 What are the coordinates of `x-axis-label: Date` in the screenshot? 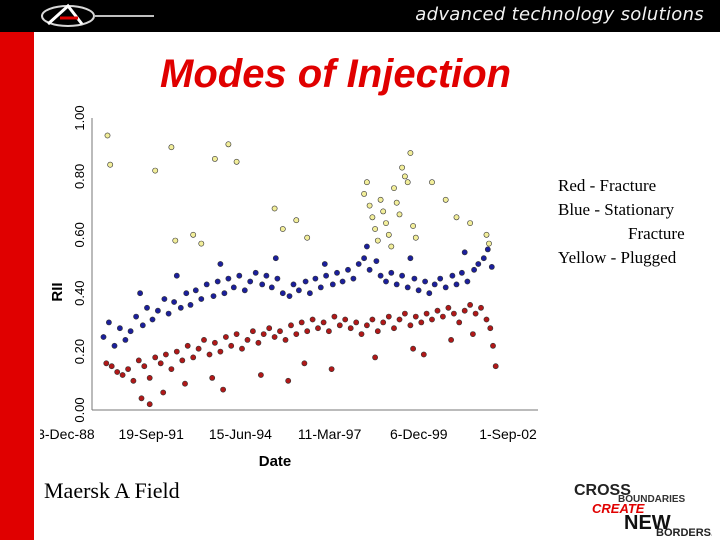 It's located at (275, 461).